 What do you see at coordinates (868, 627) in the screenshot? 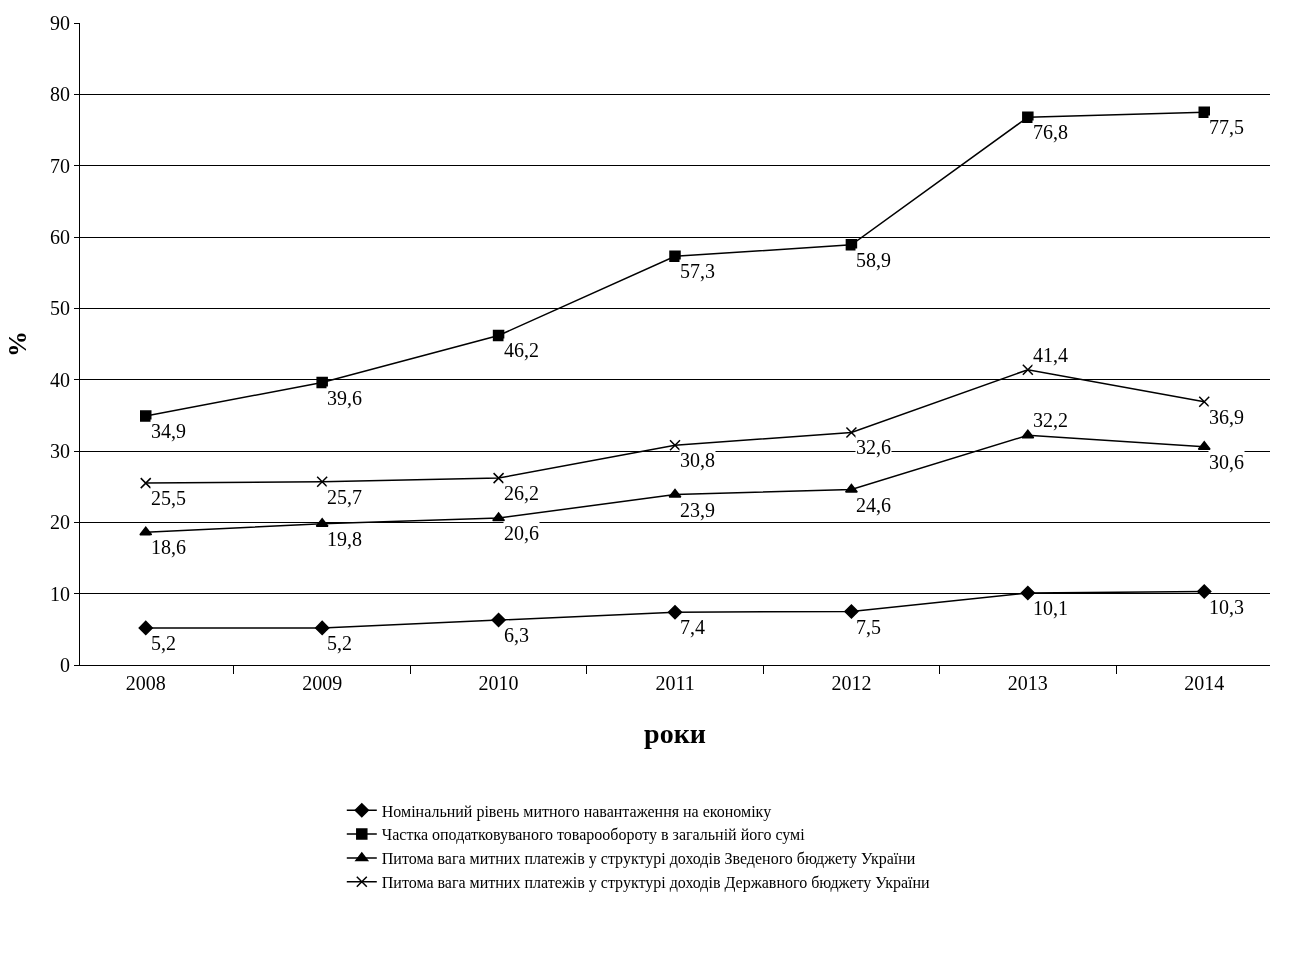
I see `data-label: 7,5` at bounding box center [868, 627].